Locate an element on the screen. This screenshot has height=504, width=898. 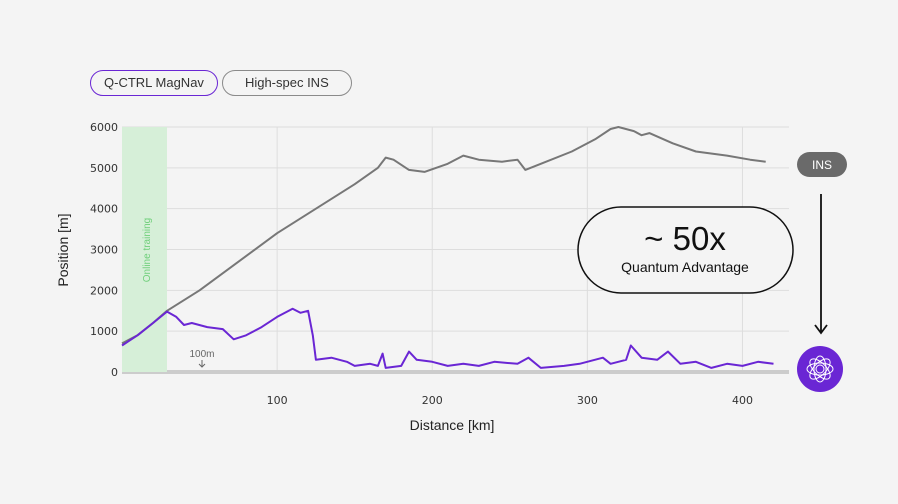
magnav-series-line is located at coordinates (447, 338).